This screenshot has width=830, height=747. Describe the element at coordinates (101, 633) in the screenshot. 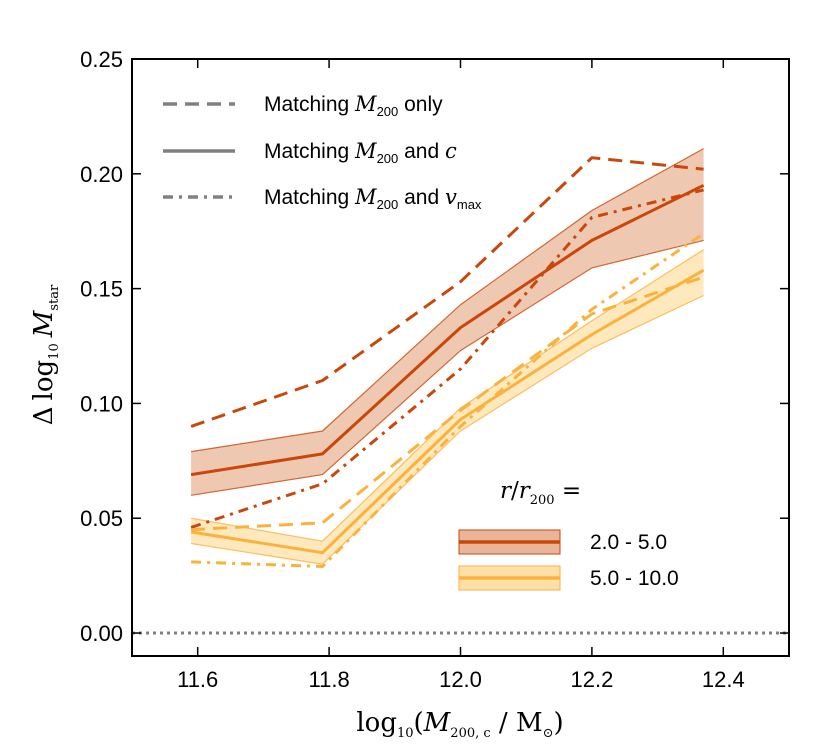

I see `y-tick-label: 0.00` at that location.